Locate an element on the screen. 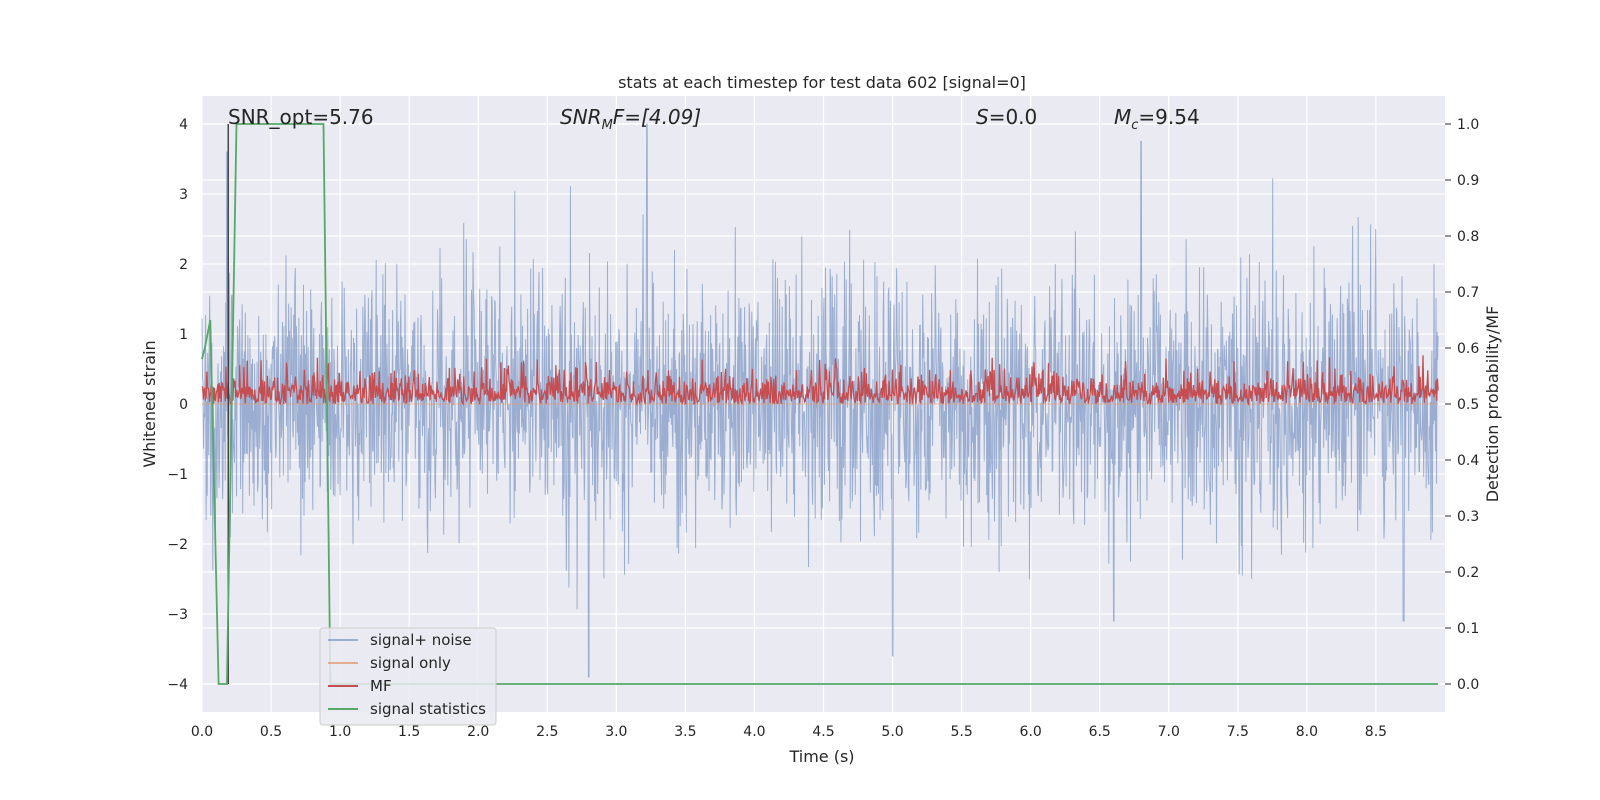  y-left-tick-label: 1 is located at coordinates (183, 335).